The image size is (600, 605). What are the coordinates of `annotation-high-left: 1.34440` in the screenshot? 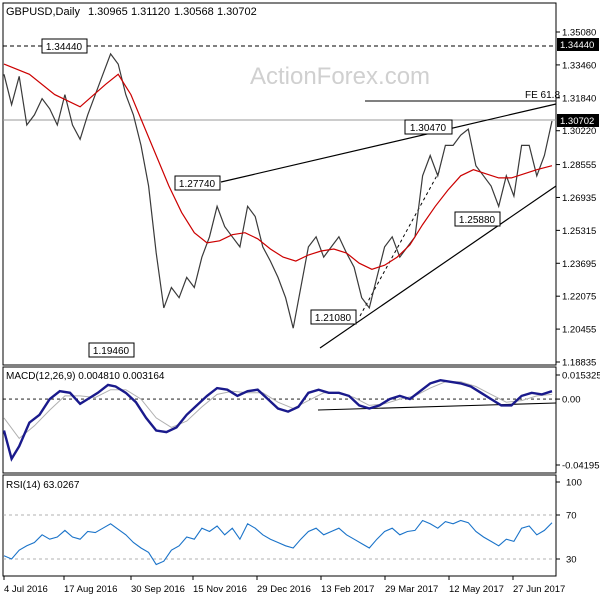 It's located at (64, 47).